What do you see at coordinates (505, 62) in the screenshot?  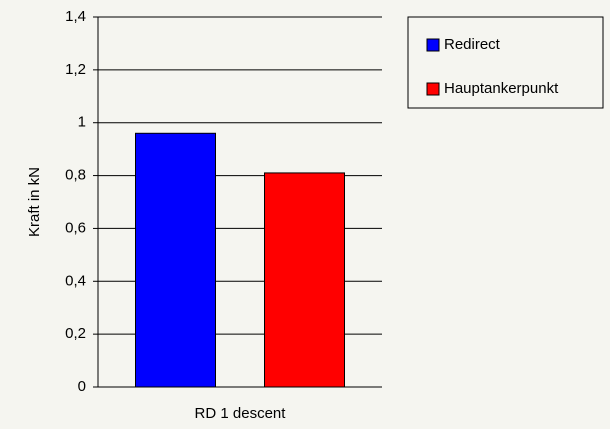 I see `legend` at bounding box center [505, 62].